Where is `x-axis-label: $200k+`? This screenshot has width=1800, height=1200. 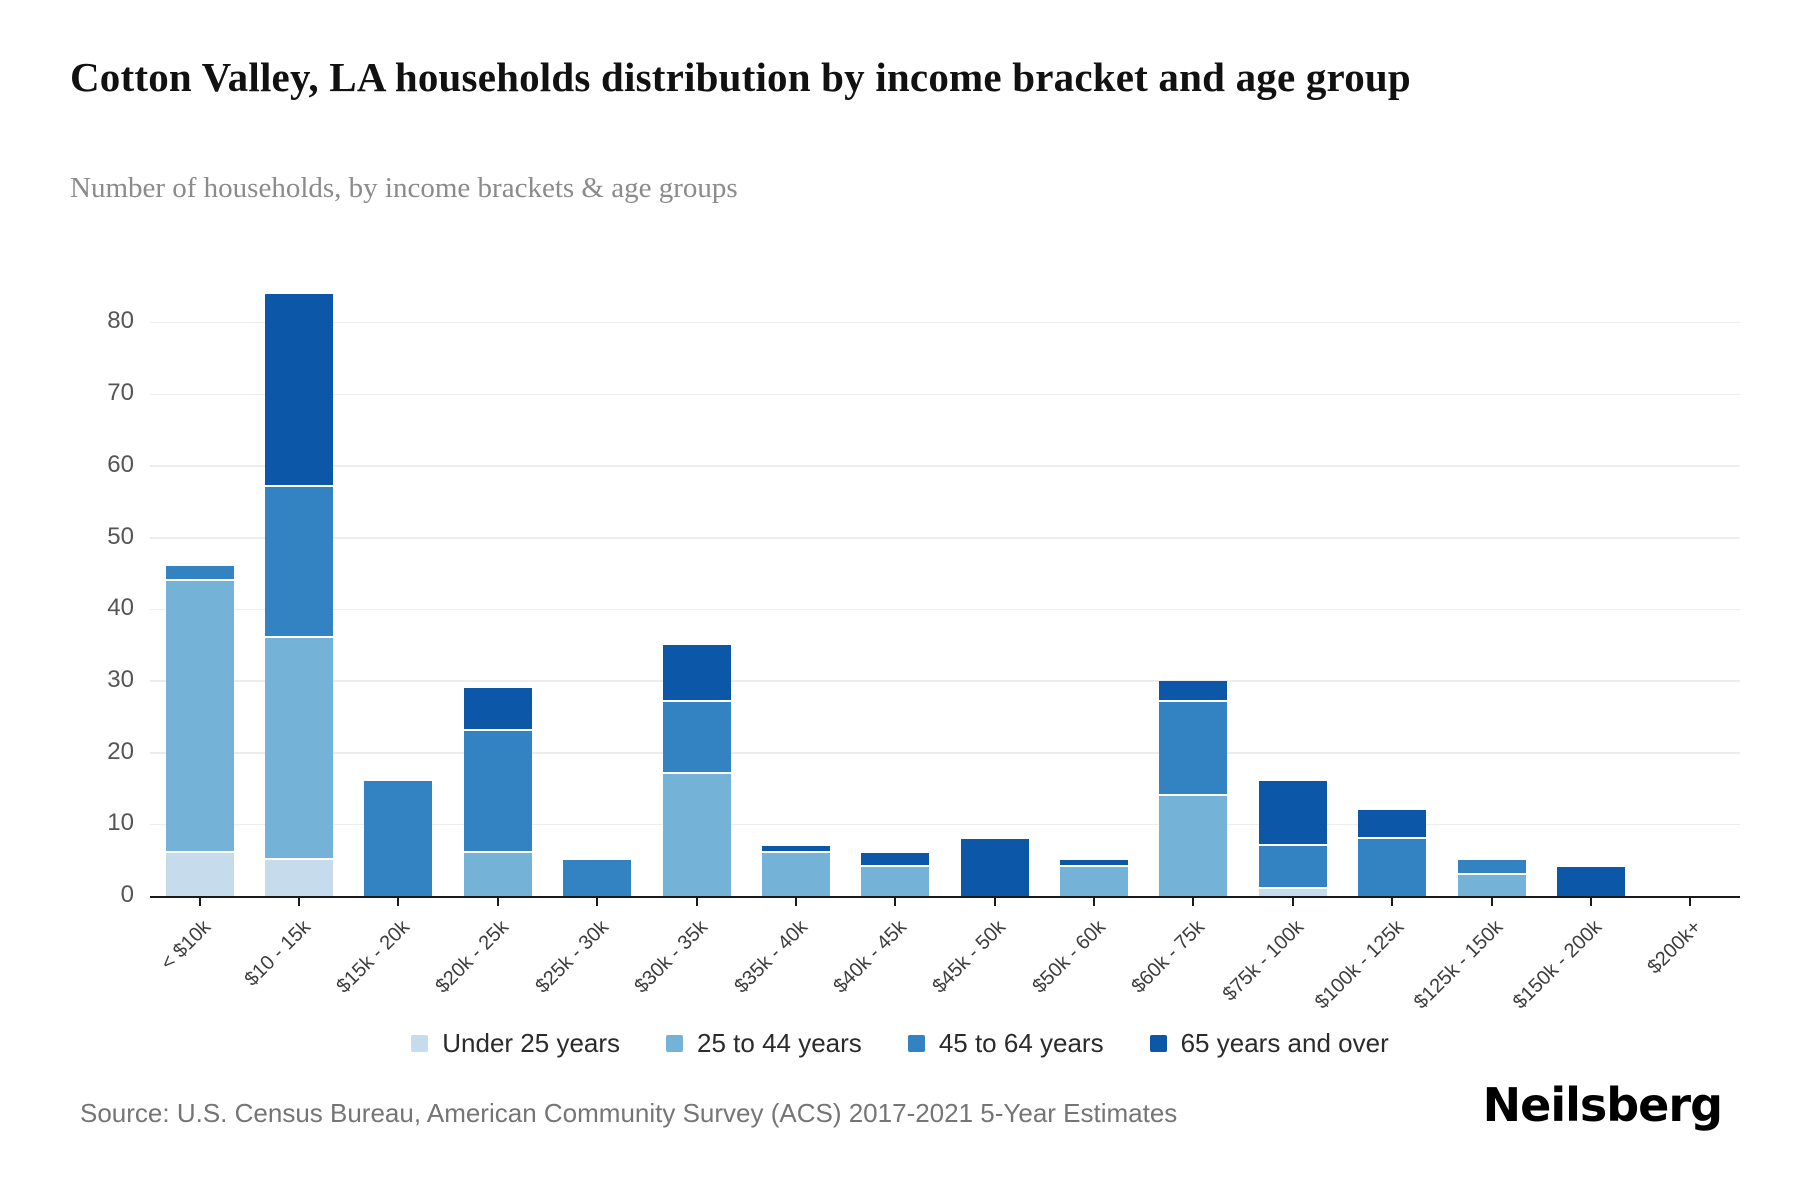
x-axis-label: $200k+ is located at coordinates (1674, 947).